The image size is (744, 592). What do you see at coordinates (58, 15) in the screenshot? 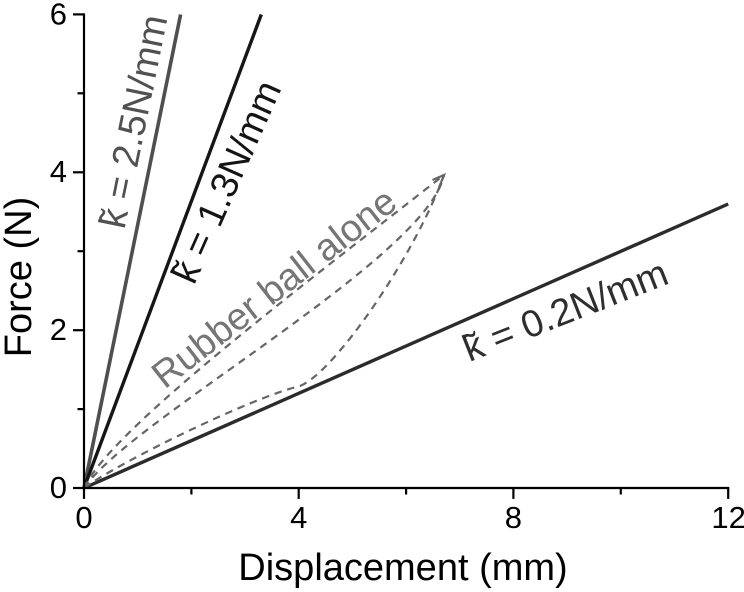
I see `svg-text: 6` at bounding box center [58, 15].